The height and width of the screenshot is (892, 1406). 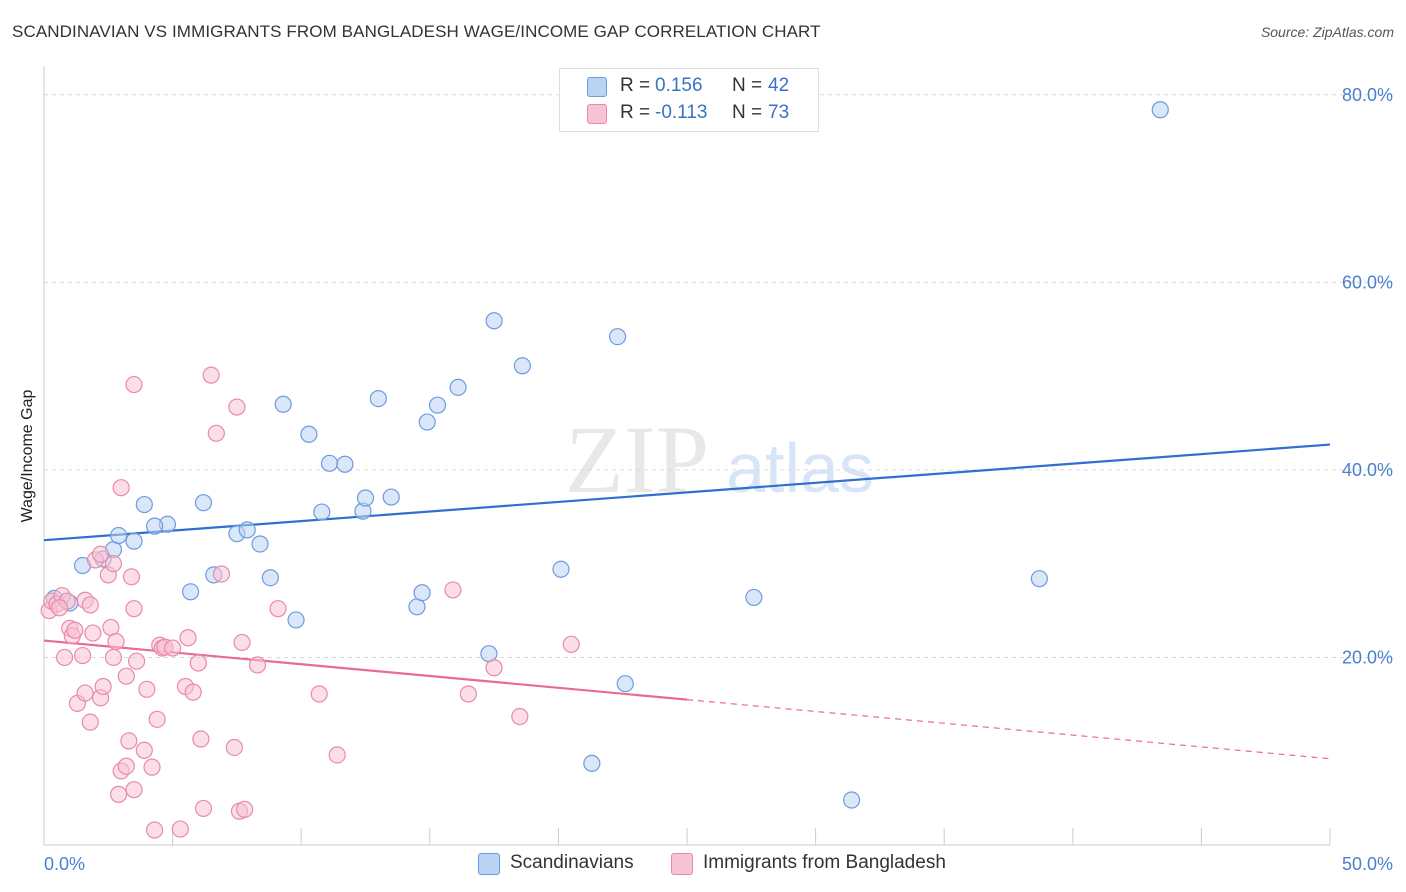 I want to click on legend-n-value: 73, so click(x=779, y=112).